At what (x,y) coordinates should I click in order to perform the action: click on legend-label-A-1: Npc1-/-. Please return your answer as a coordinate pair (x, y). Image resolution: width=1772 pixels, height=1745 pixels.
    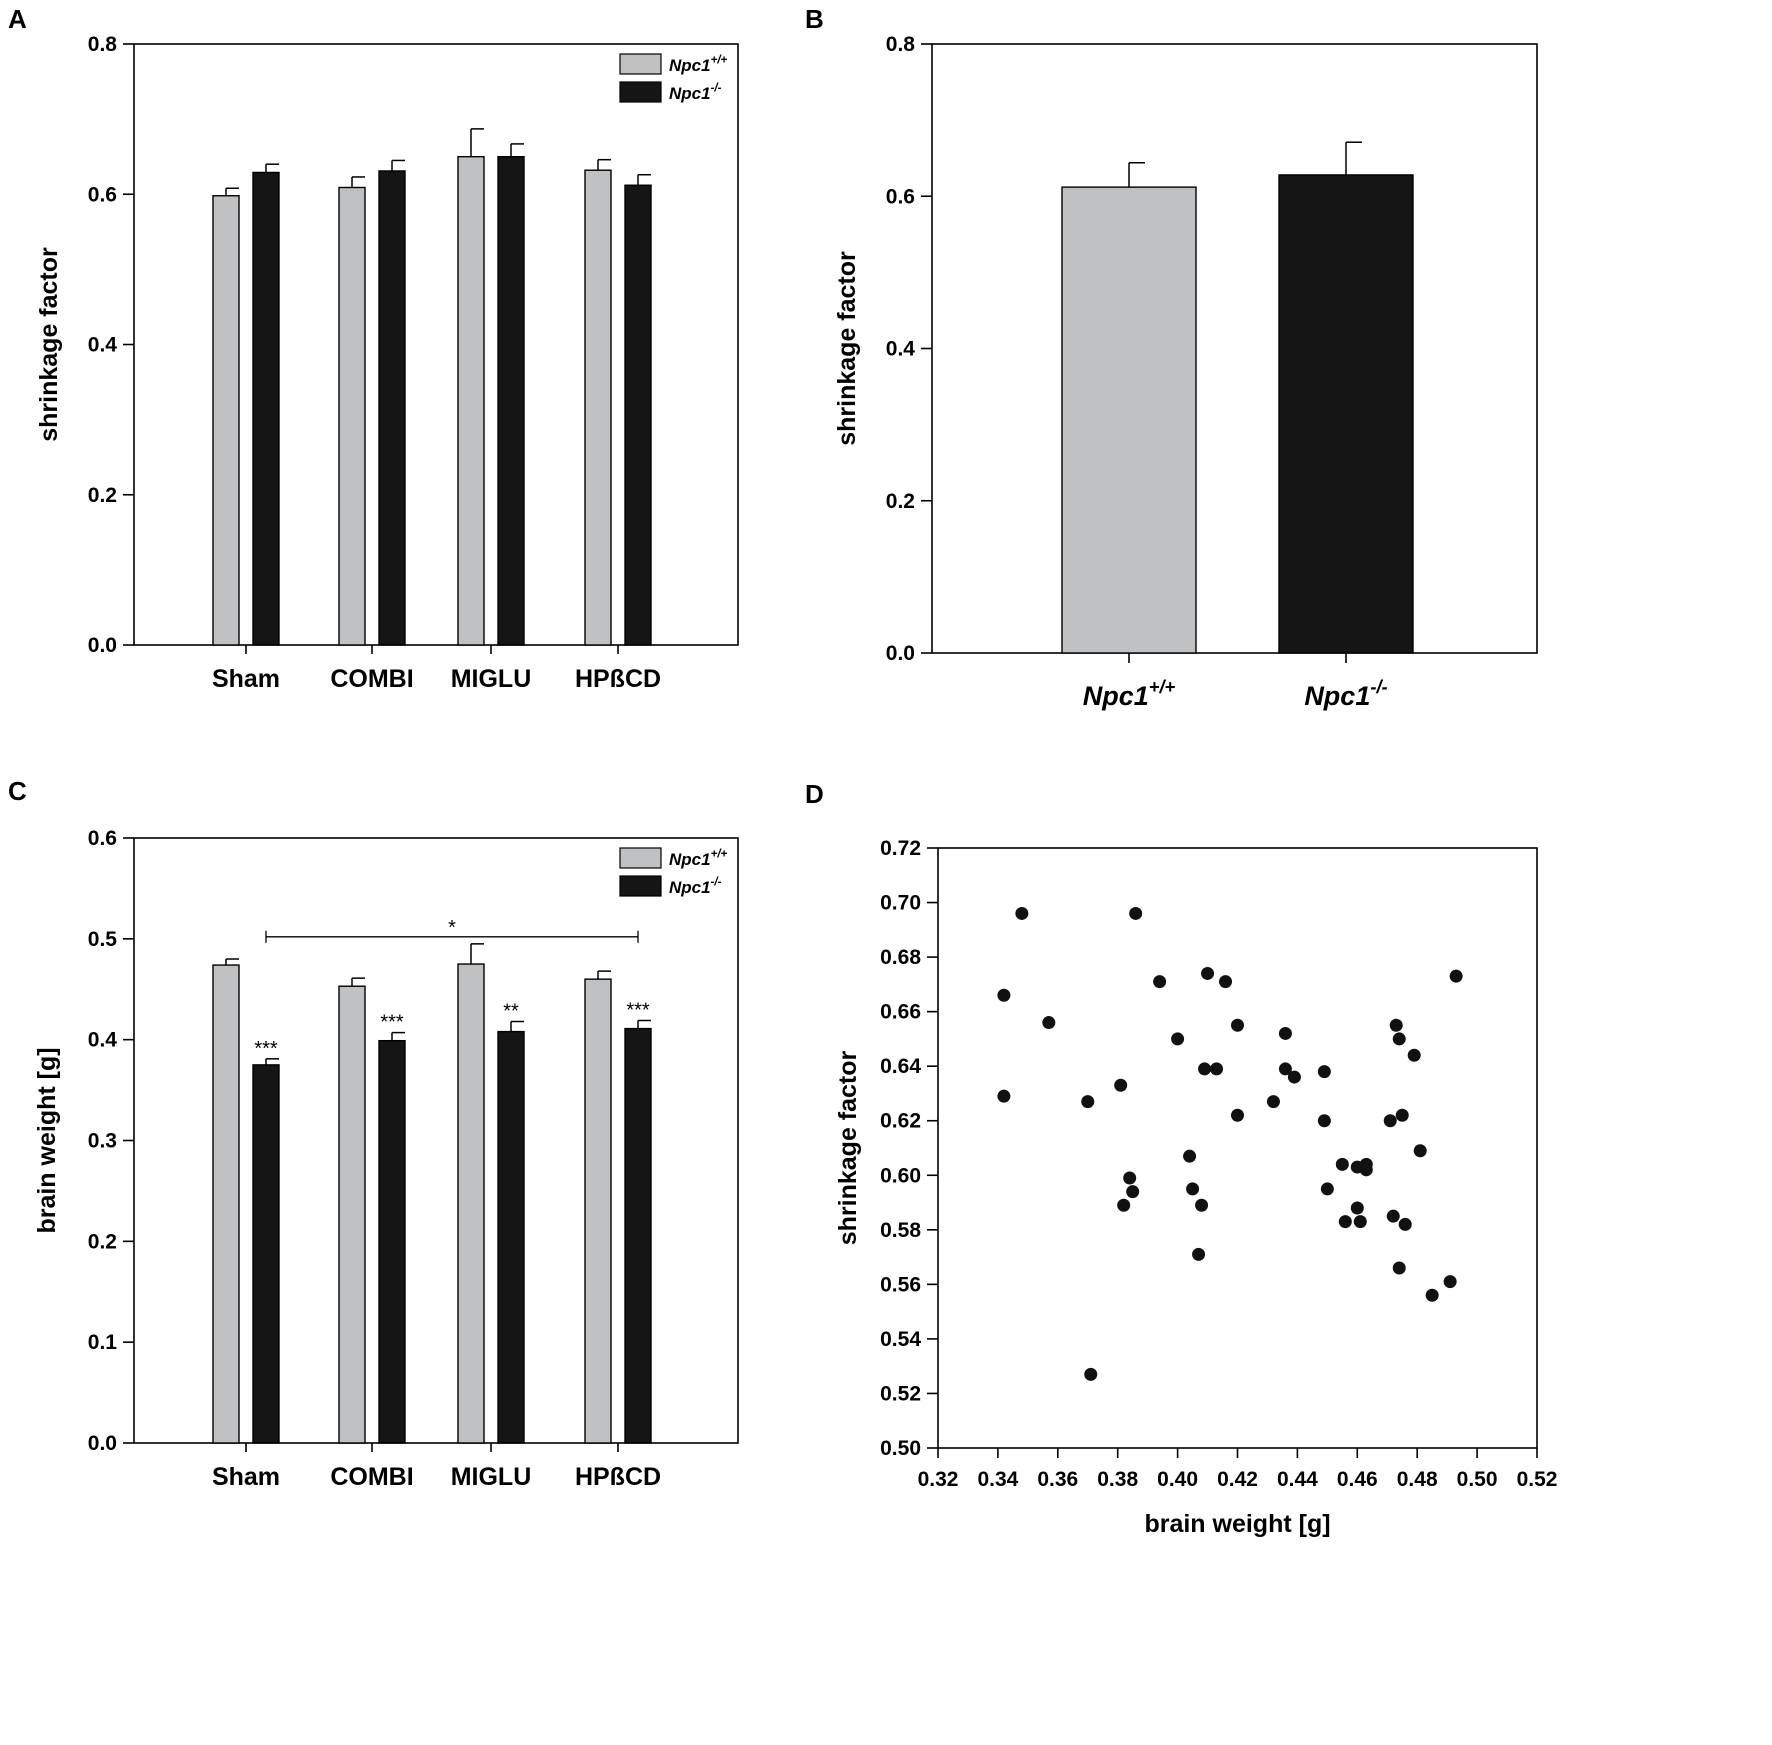
    Looking at the image, I should click on (695, 92).